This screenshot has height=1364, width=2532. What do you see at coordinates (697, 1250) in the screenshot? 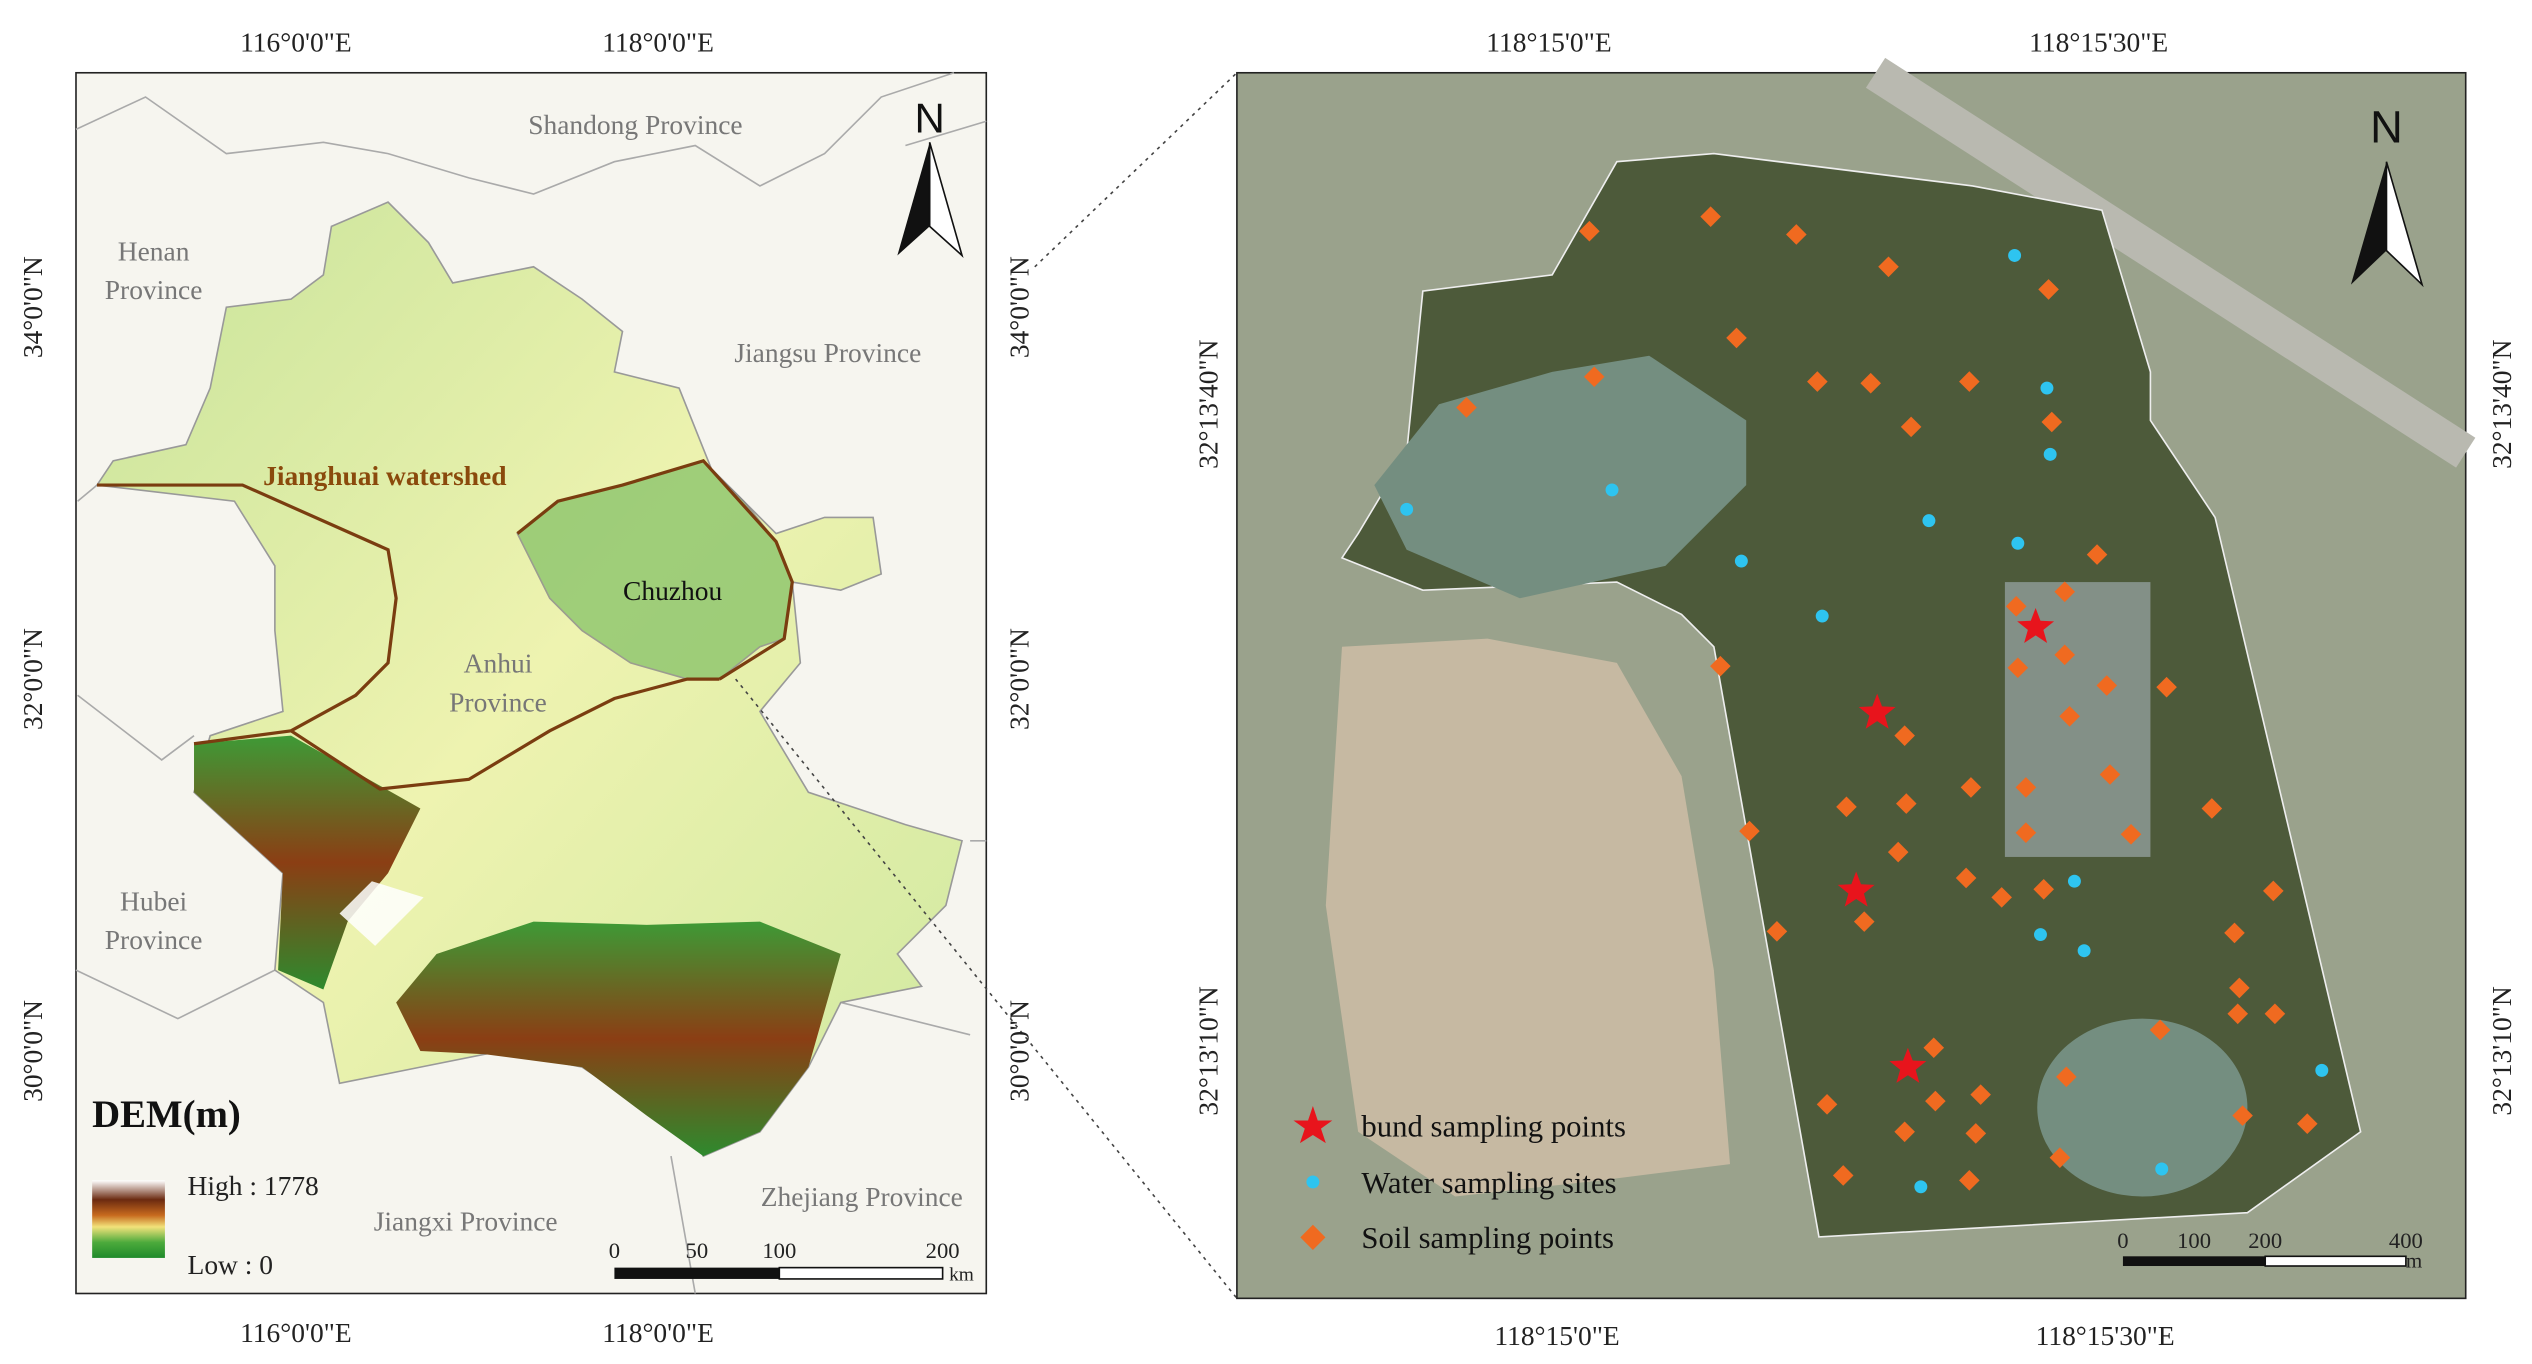
I see `scale-label: 50` at bounding box center [697, 1250].